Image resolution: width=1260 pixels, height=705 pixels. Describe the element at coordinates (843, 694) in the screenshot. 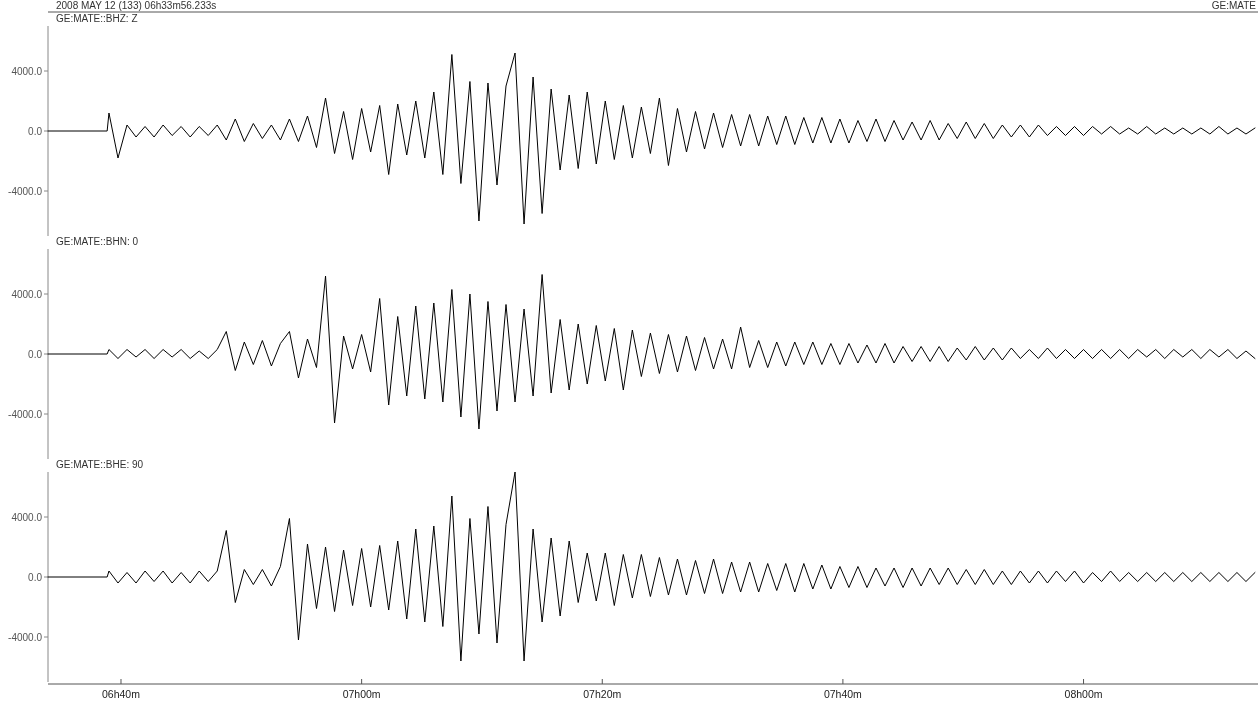

I see `x-tick-label: 07h40m` at that location.